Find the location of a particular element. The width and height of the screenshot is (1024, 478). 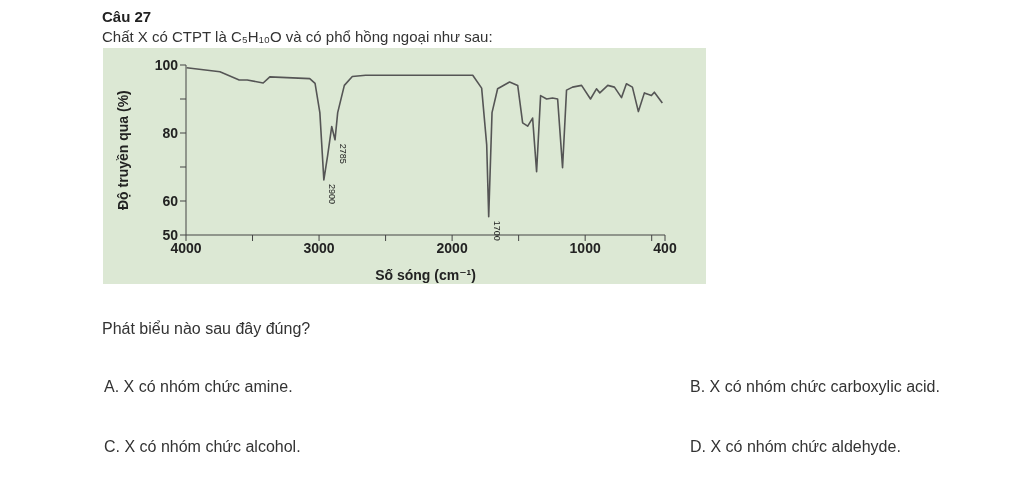

y-axis-title: Độ truyền qua (%) is located at coordinates (122, 150).